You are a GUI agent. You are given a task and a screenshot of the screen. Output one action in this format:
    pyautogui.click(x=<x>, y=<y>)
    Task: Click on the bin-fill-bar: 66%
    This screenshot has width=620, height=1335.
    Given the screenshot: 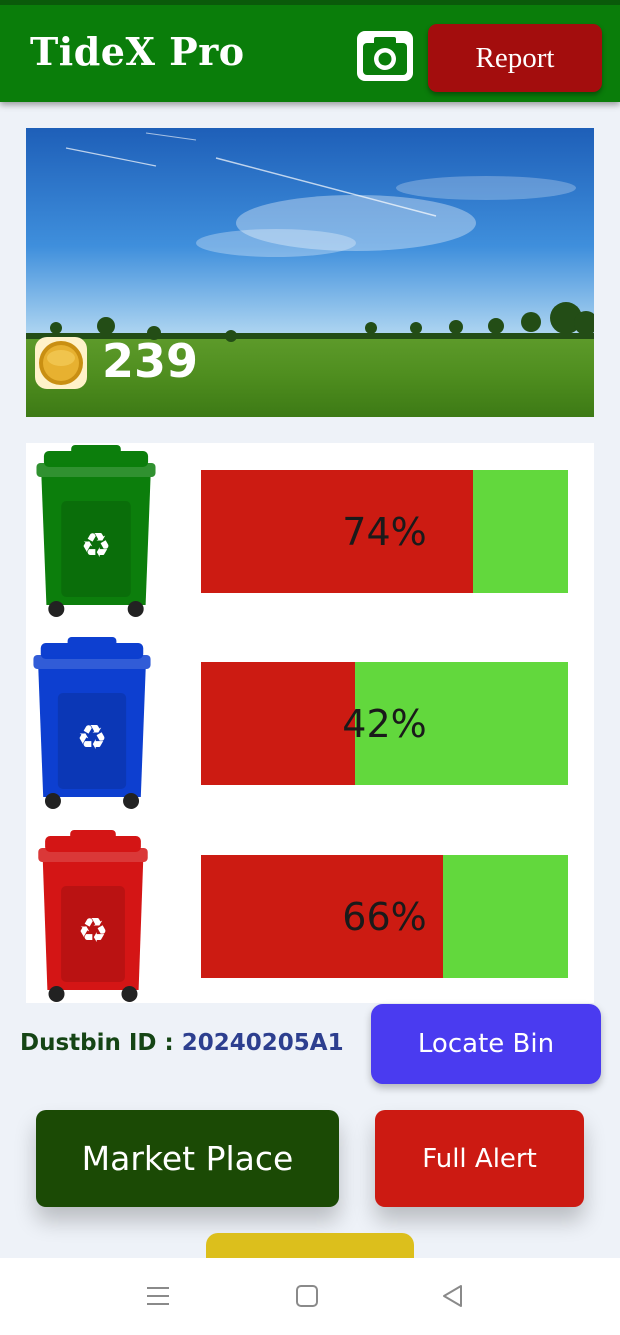 What is the action you would take?
    pyautogui.click(x=384, y=916)
    